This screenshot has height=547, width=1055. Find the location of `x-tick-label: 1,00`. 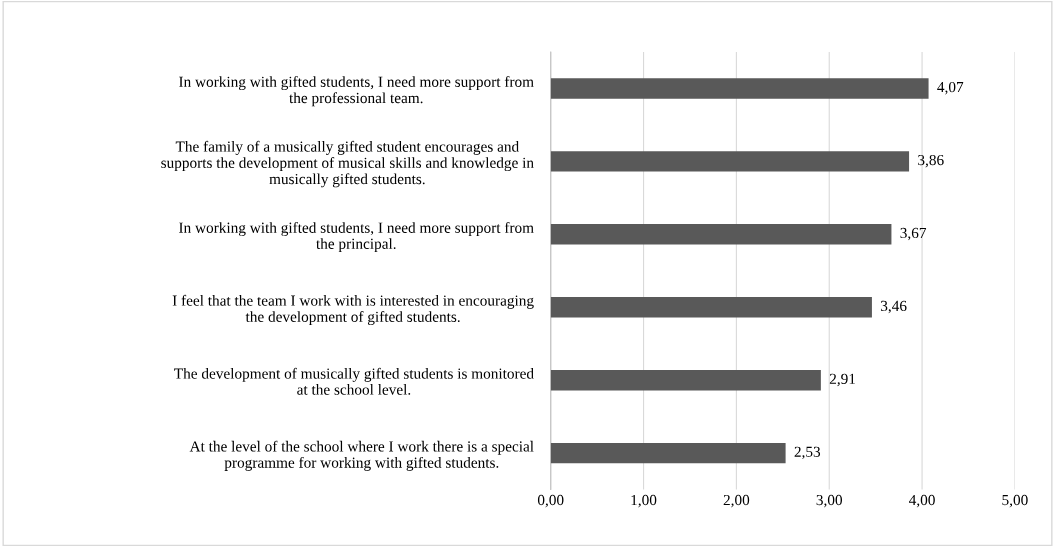

x-tick-label: 1,00 is located at coordinates (644, 501).